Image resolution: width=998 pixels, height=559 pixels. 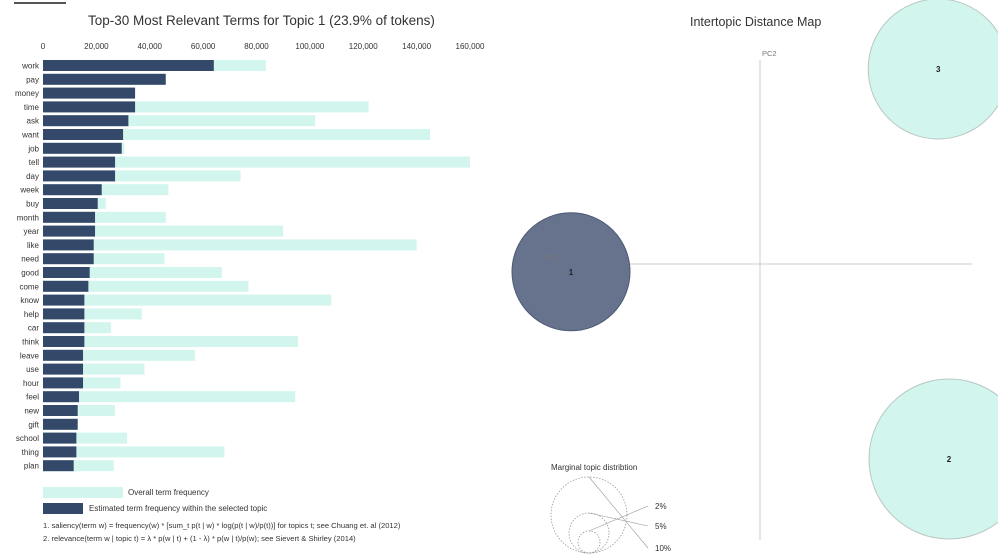 What do you see at coordinates (64, 314) in the screenshot?
I see `bar-topic-help` at bounding box center [64, 314].